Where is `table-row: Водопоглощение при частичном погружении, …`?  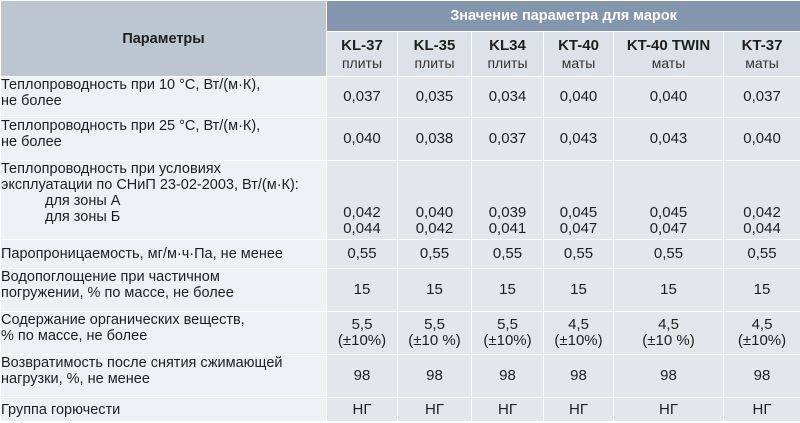
table-row: Водопоглощение при частичном погружении, … is located at coordinates (400, 290).